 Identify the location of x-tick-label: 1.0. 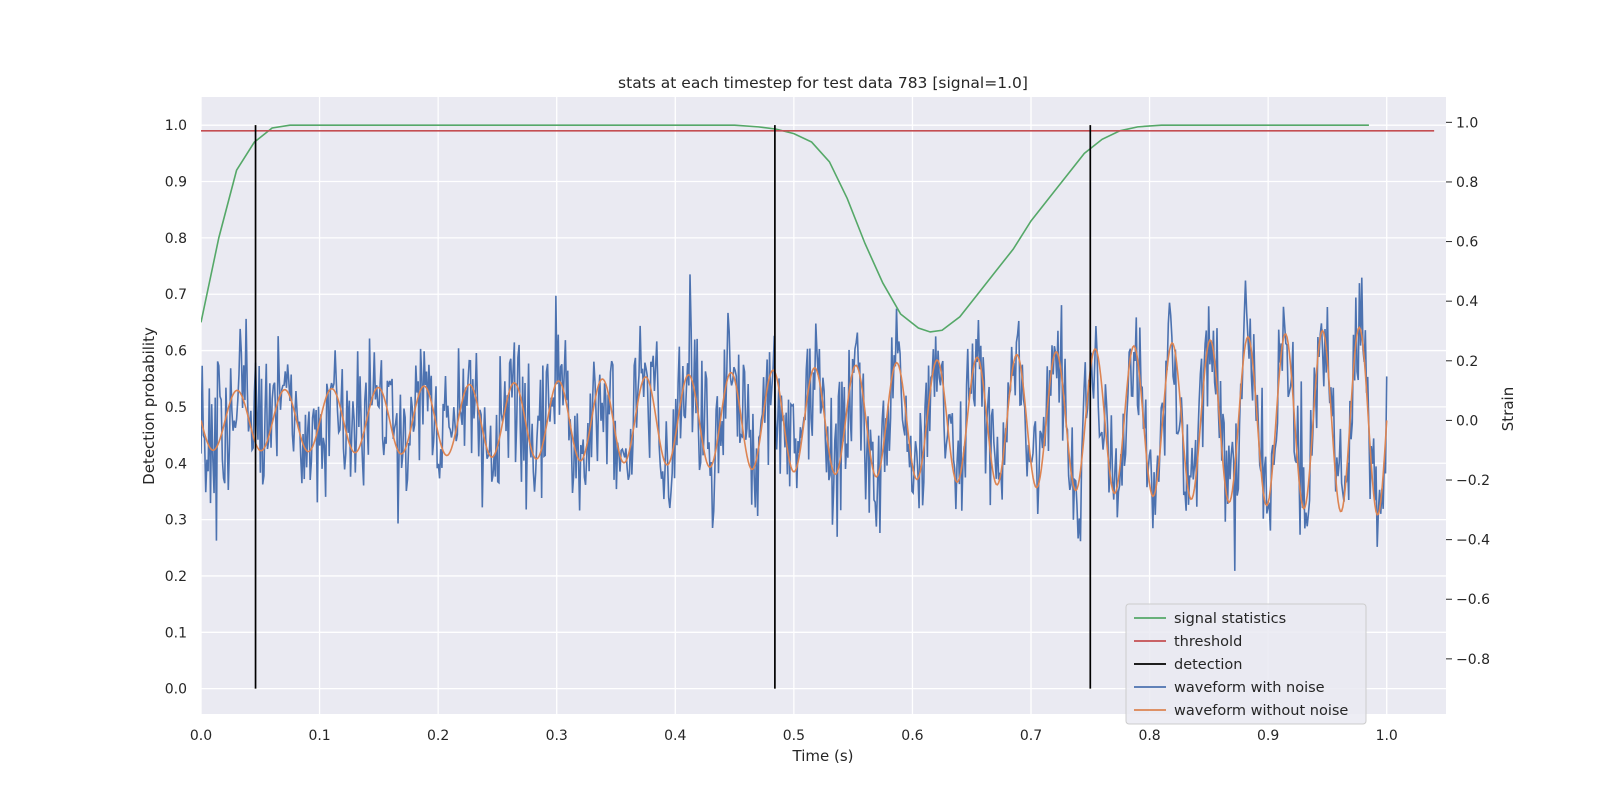
(1387, 736).